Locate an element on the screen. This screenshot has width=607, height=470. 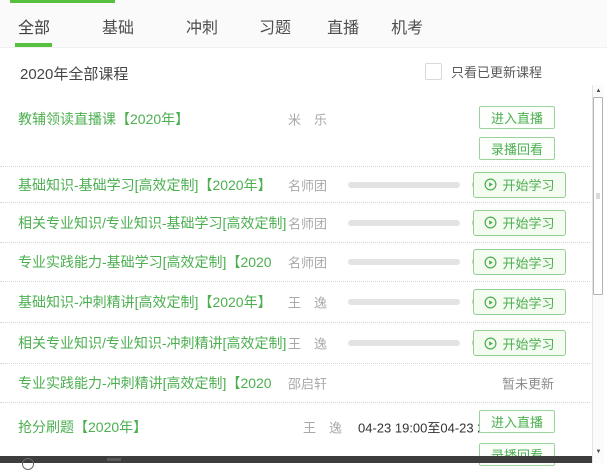
replay-button: 录播回看 is located at coordinates (517, 148).